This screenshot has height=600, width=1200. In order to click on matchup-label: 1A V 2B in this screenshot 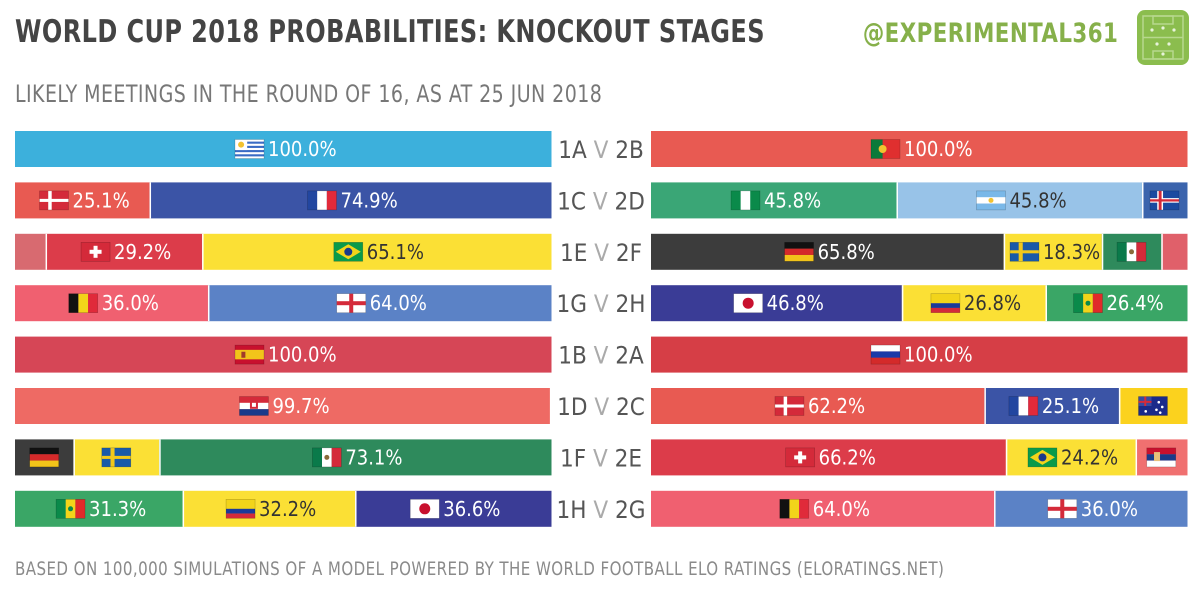, I will do `click(601, 150)`.